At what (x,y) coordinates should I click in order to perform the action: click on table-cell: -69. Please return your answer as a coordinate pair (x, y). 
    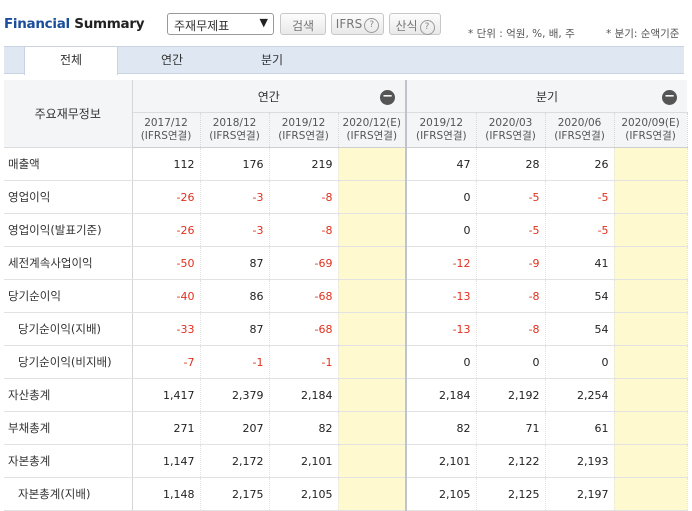
    Looking at the image, I should click on (304, 263).